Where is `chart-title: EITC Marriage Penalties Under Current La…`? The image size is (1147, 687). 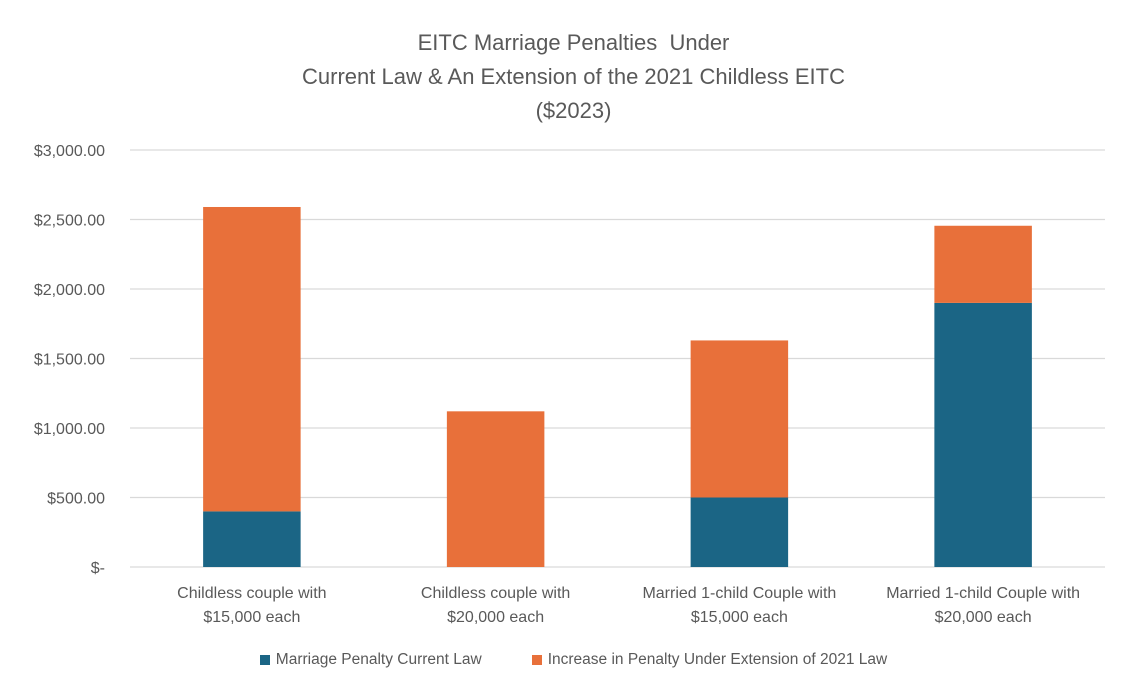
chart-title: EITC Marriage Penalties Under Current La… is located at coordinates (573, 77).